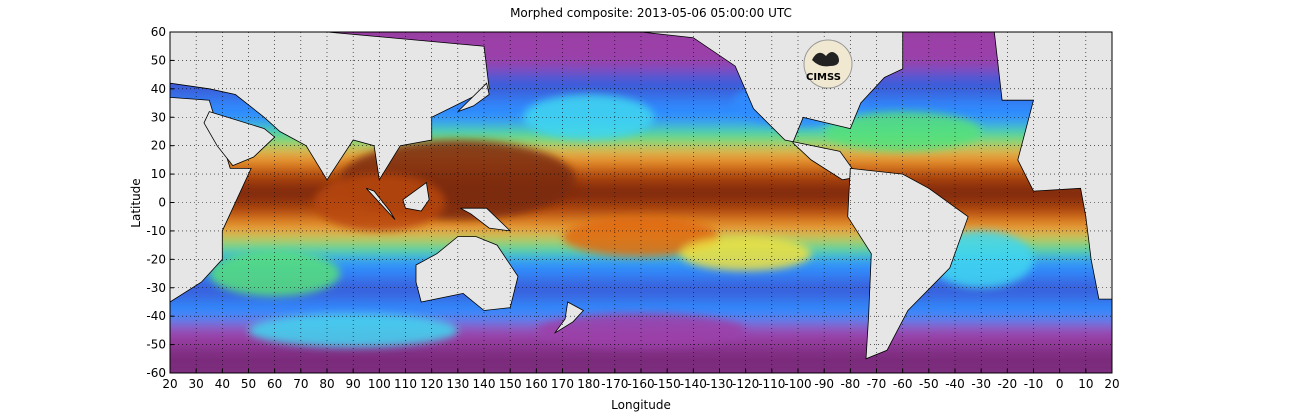  I want to click on x-tick-label: -50, so click(929, 384).